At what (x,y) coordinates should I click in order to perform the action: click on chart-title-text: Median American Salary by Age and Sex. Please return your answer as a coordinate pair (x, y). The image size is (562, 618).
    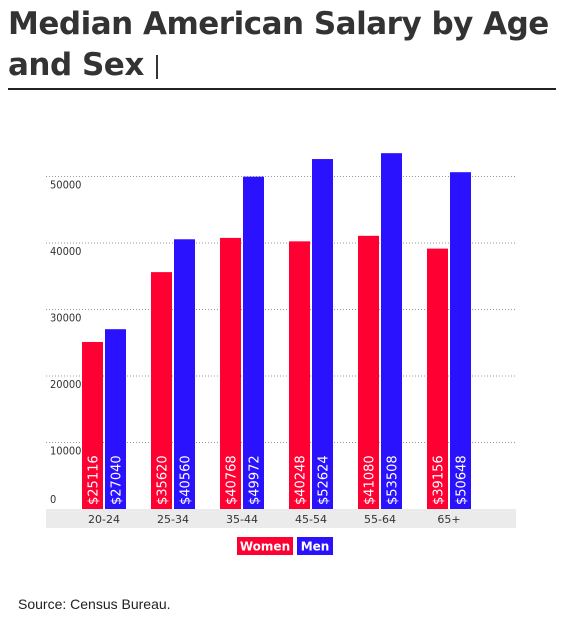
    Looking at the image, I should click on (278, 44).